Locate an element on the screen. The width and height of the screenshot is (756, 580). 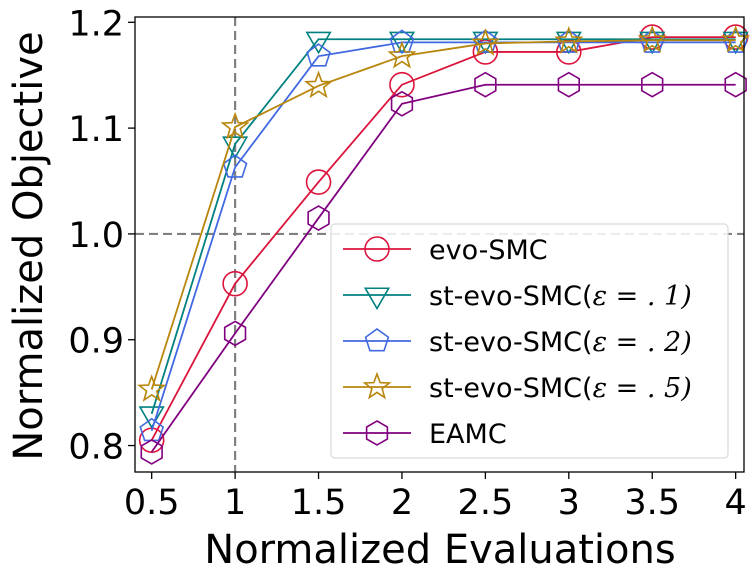
legend-entry: evo-SMC is located at coordinates (445, 250).